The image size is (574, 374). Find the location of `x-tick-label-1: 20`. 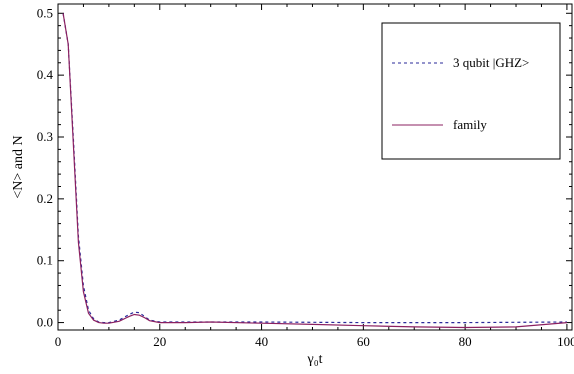

x-tick-label-1: 20 is located at coordinates (159, 341).